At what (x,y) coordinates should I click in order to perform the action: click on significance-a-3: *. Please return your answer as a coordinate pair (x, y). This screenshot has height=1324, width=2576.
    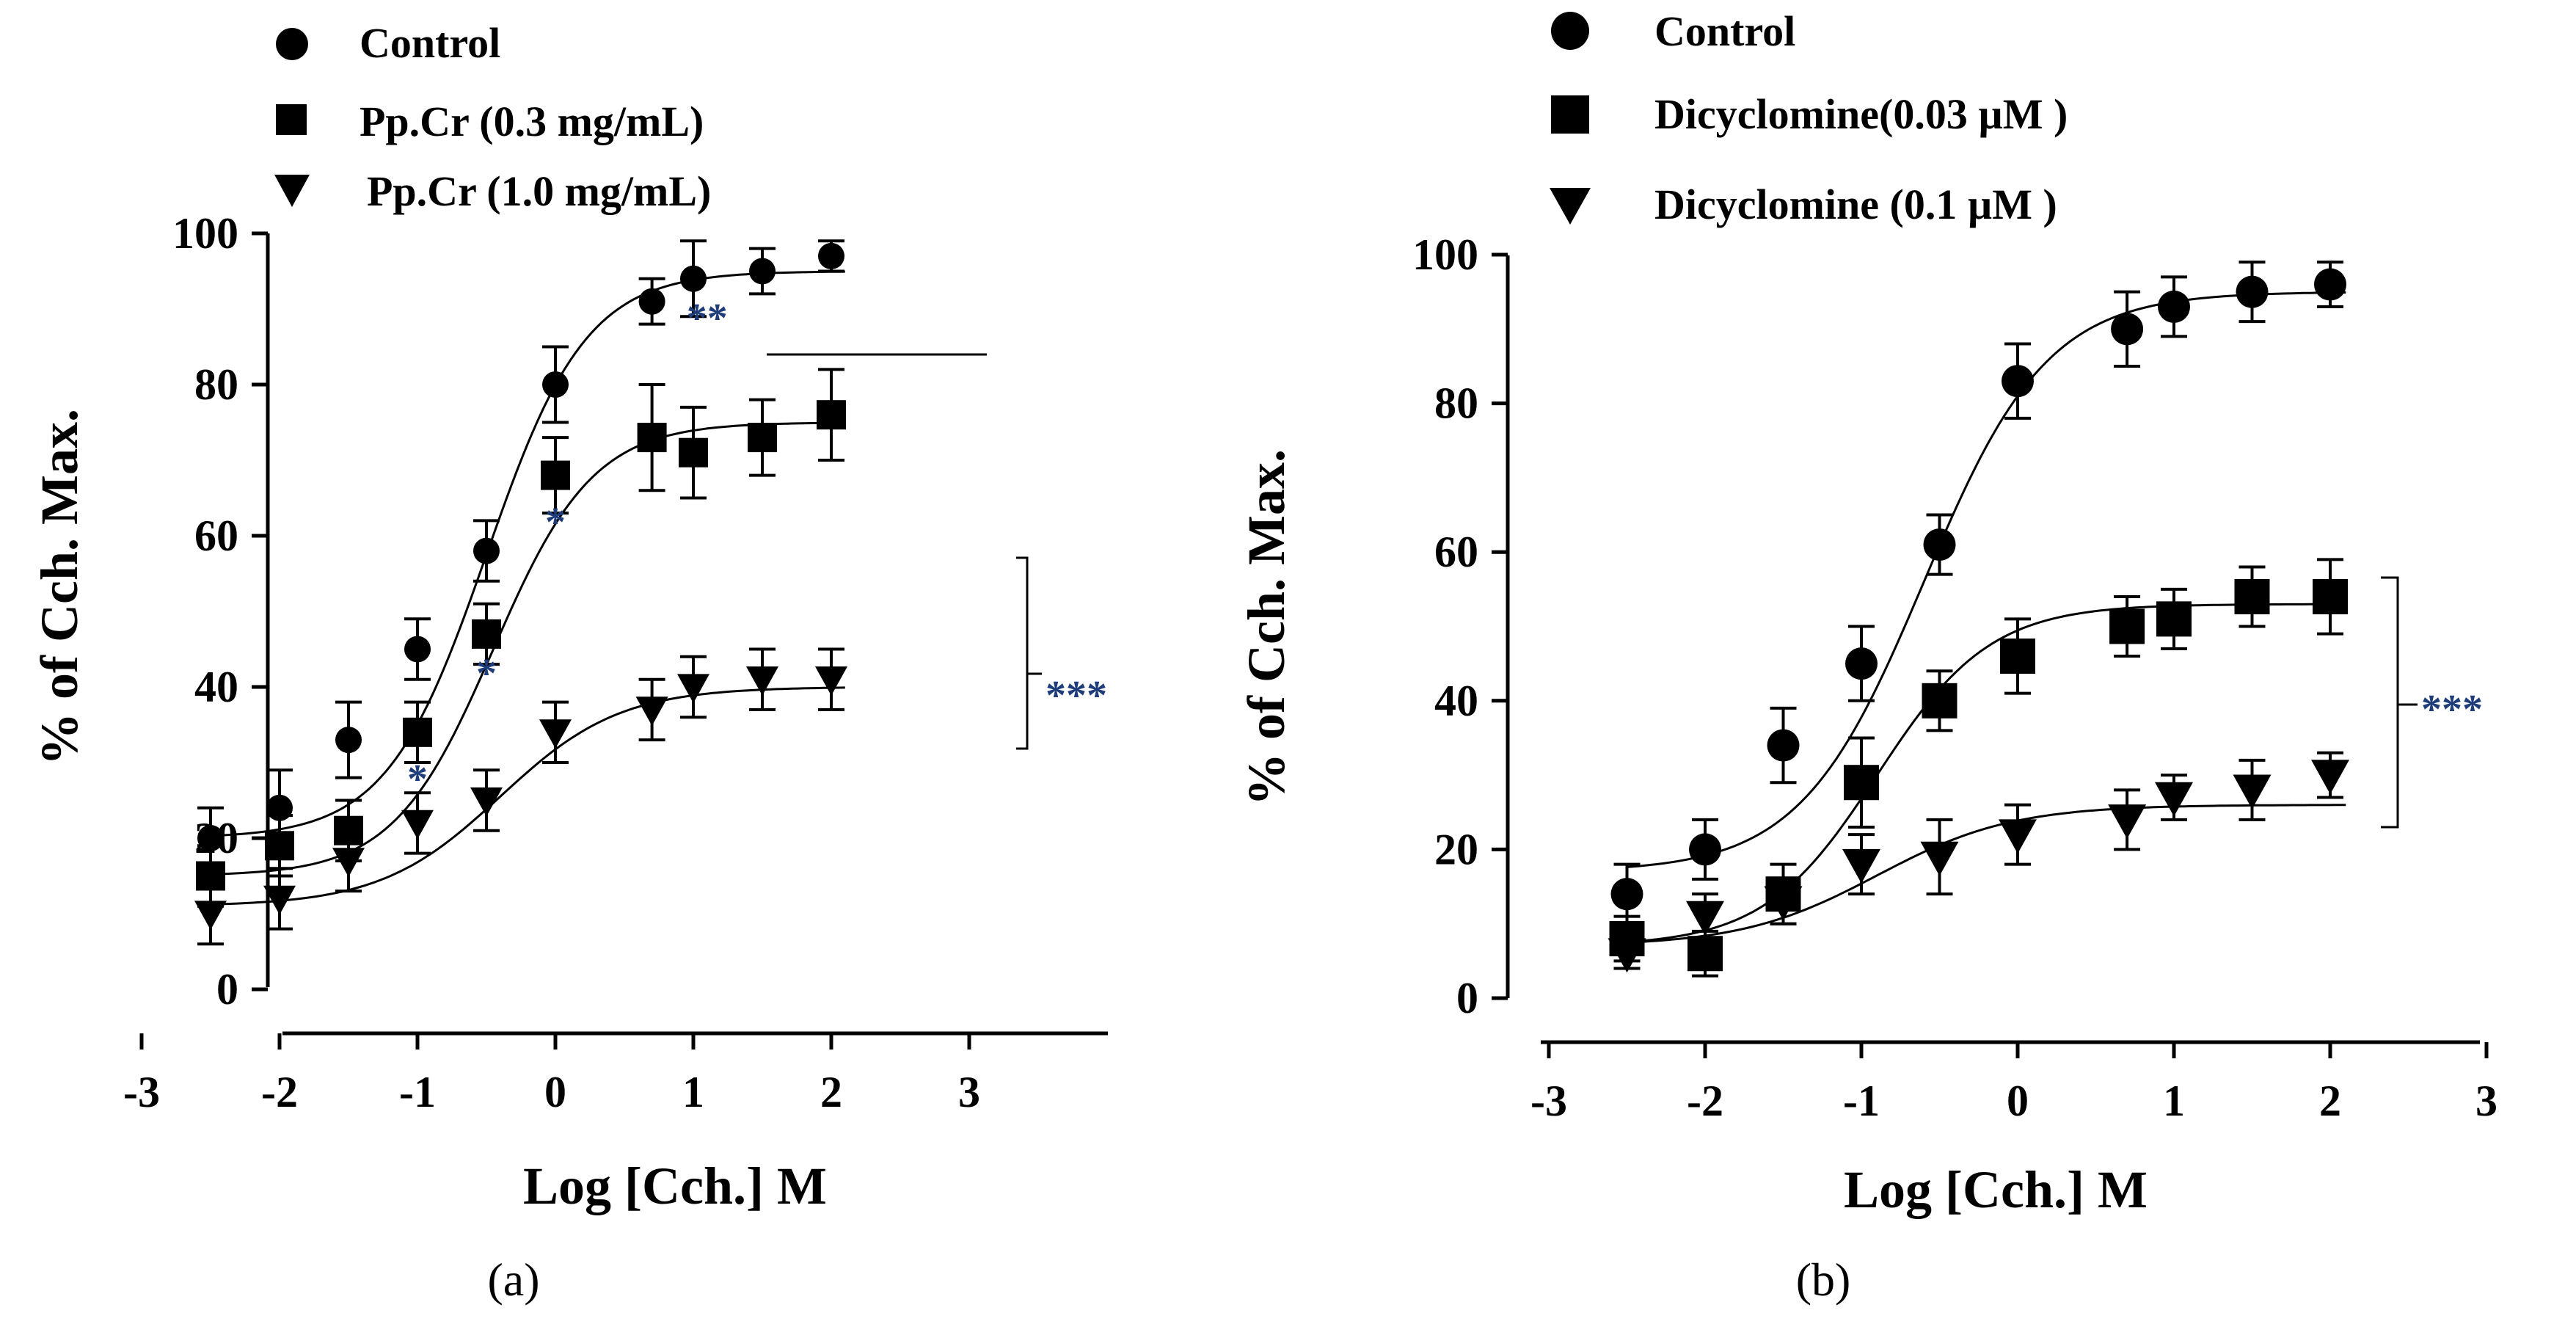
    Looking at the image, I should click on (417, 779).